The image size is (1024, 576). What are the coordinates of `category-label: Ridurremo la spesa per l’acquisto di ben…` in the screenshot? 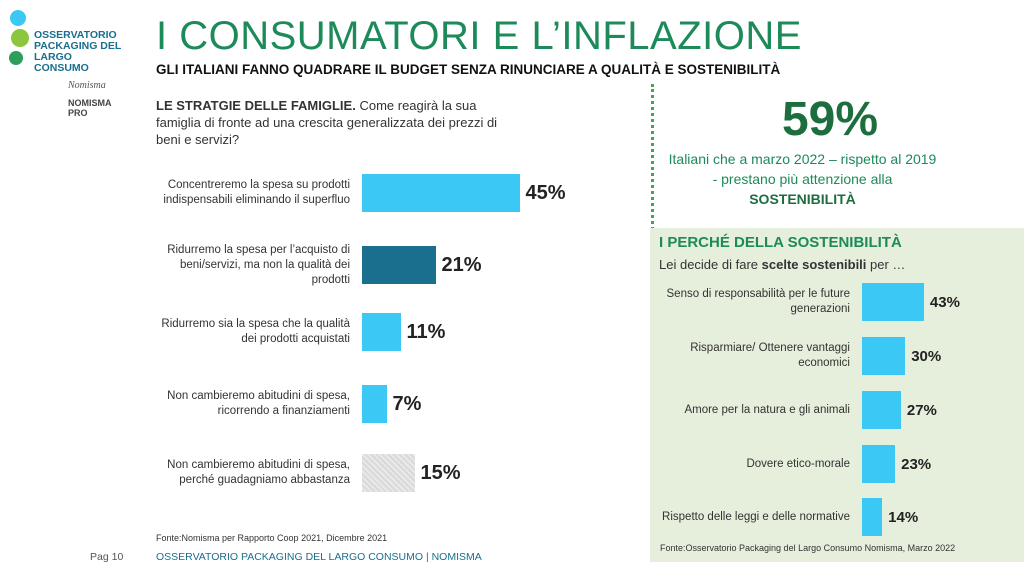 It's located at (258, 264).